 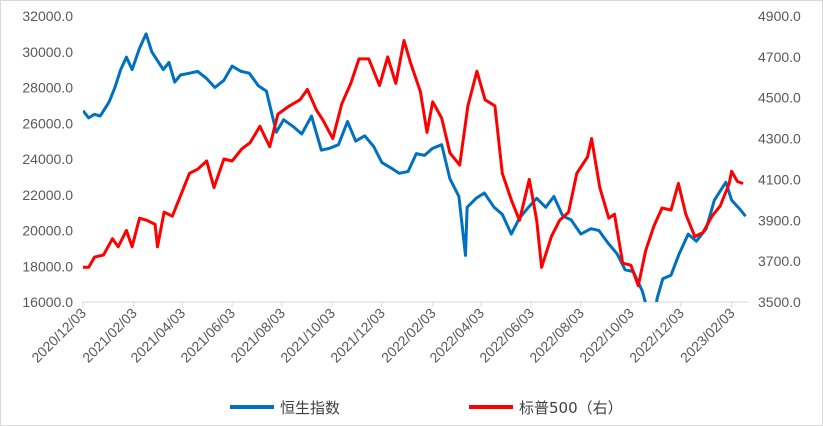 I want to click on right-y-tick-label: 4900.0, so click(x=779, y=16).